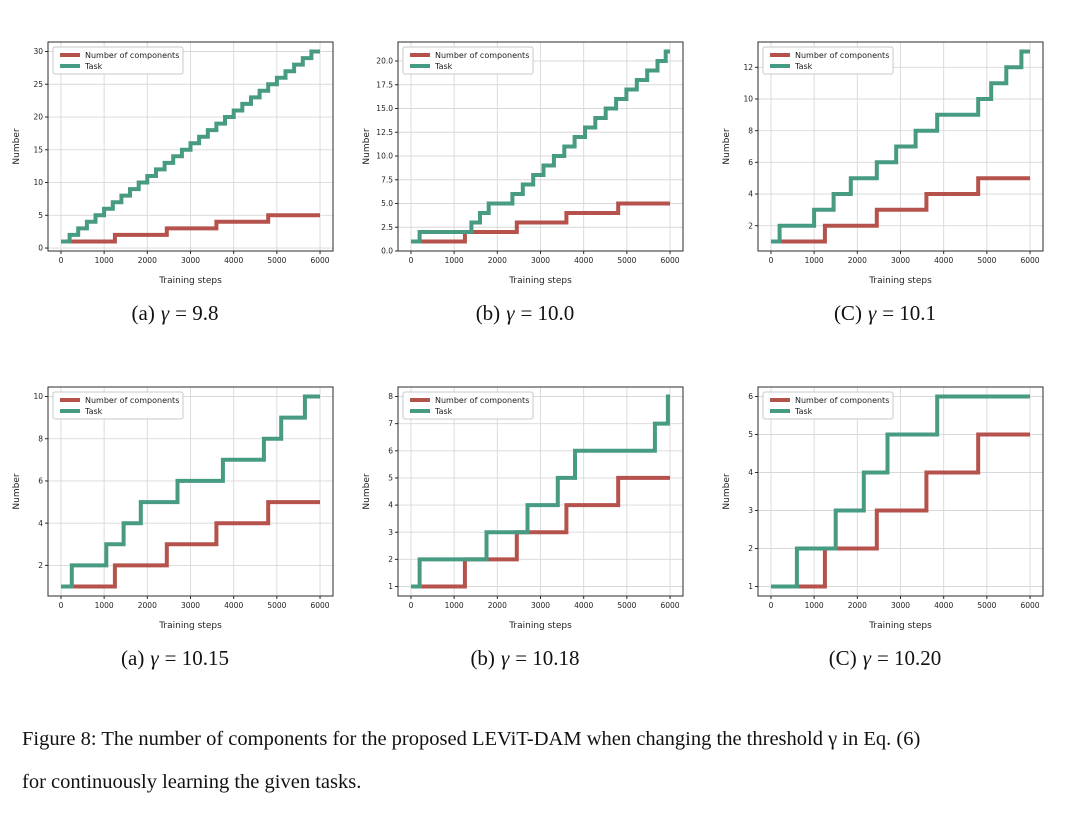 This screenshot has height=827, width=1080. What do you see at coordinates (390, 532) in the screenshot?
I see `svg-text: 3` at bounding box center [390, 532].